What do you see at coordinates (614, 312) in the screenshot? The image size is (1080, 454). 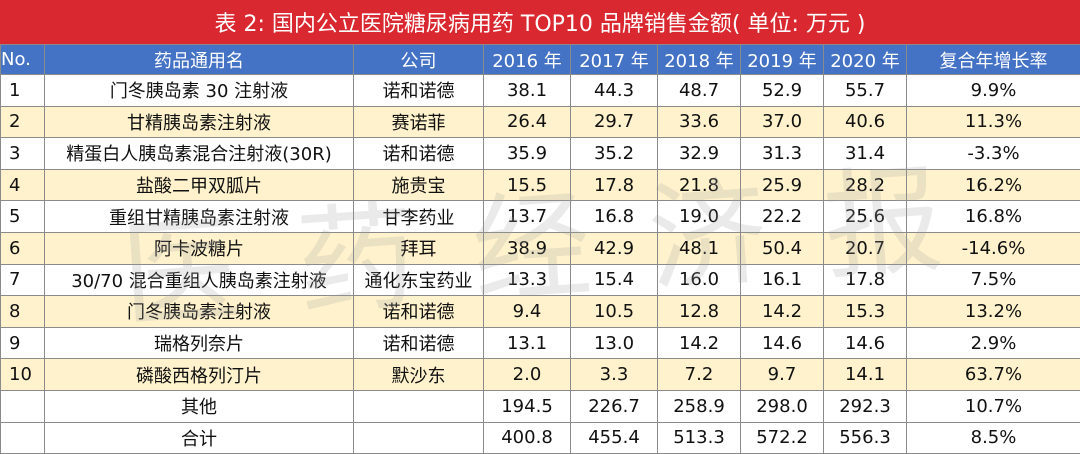 I see `table-cell: 10.5` at bounding box center [614, 312].